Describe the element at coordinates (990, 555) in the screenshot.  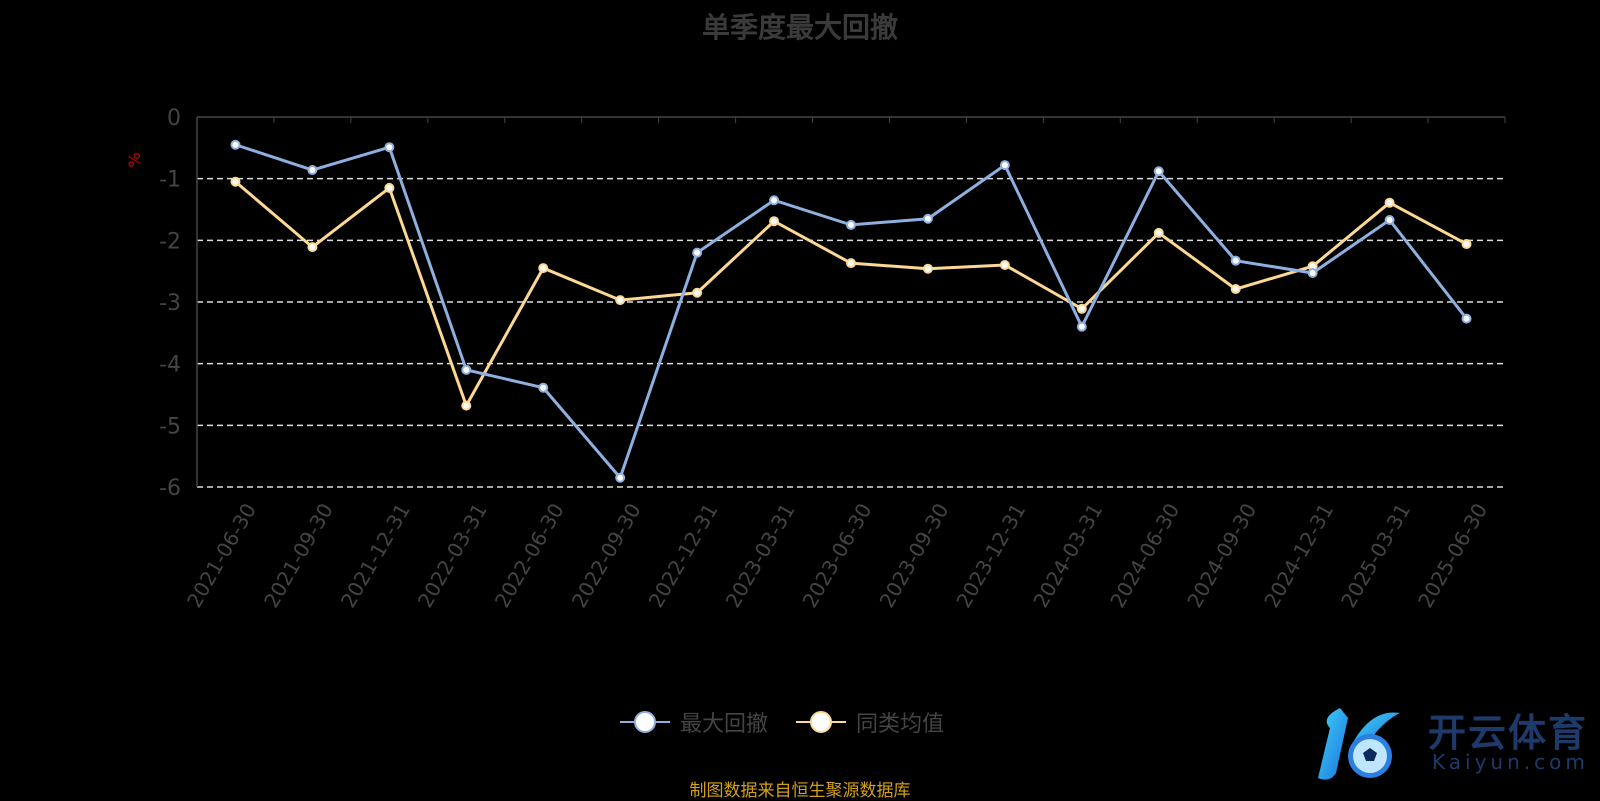
I see `x-tick-label: 2023-12-31` at that location.